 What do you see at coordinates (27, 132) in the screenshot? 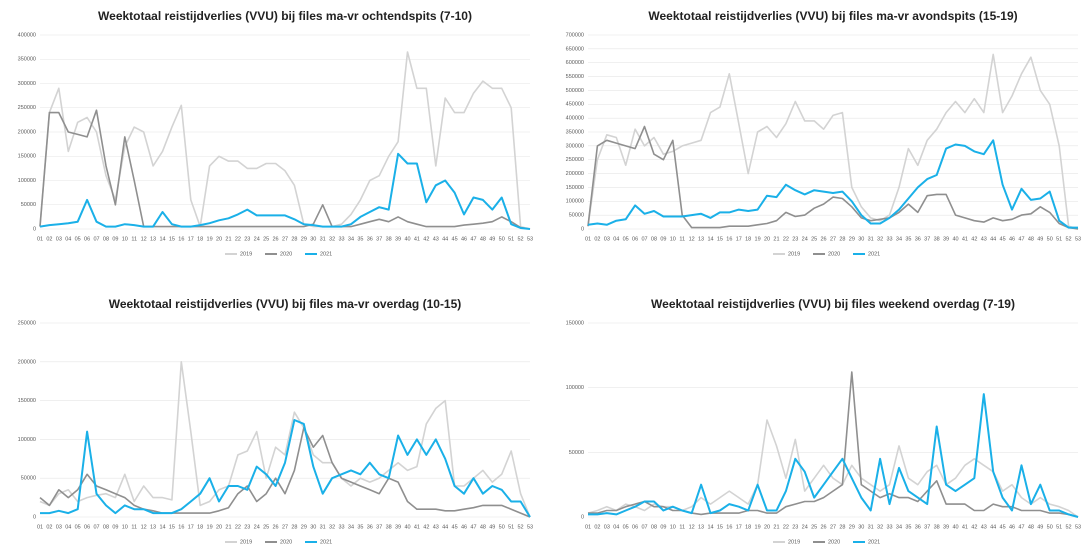
I see `y-tick-label: 200000` at bounding box center [27, 132].